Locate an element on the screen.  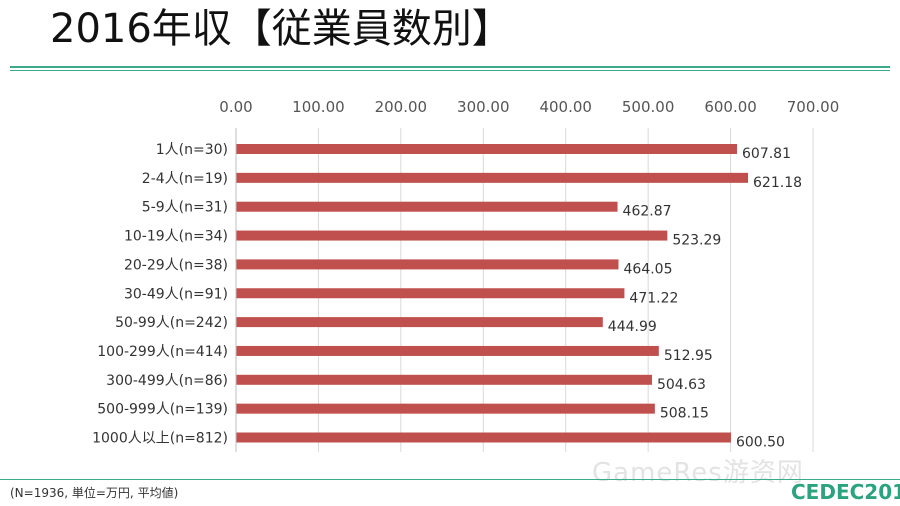
watermark: GameRes游资网 is located at coordinates (698, 473).